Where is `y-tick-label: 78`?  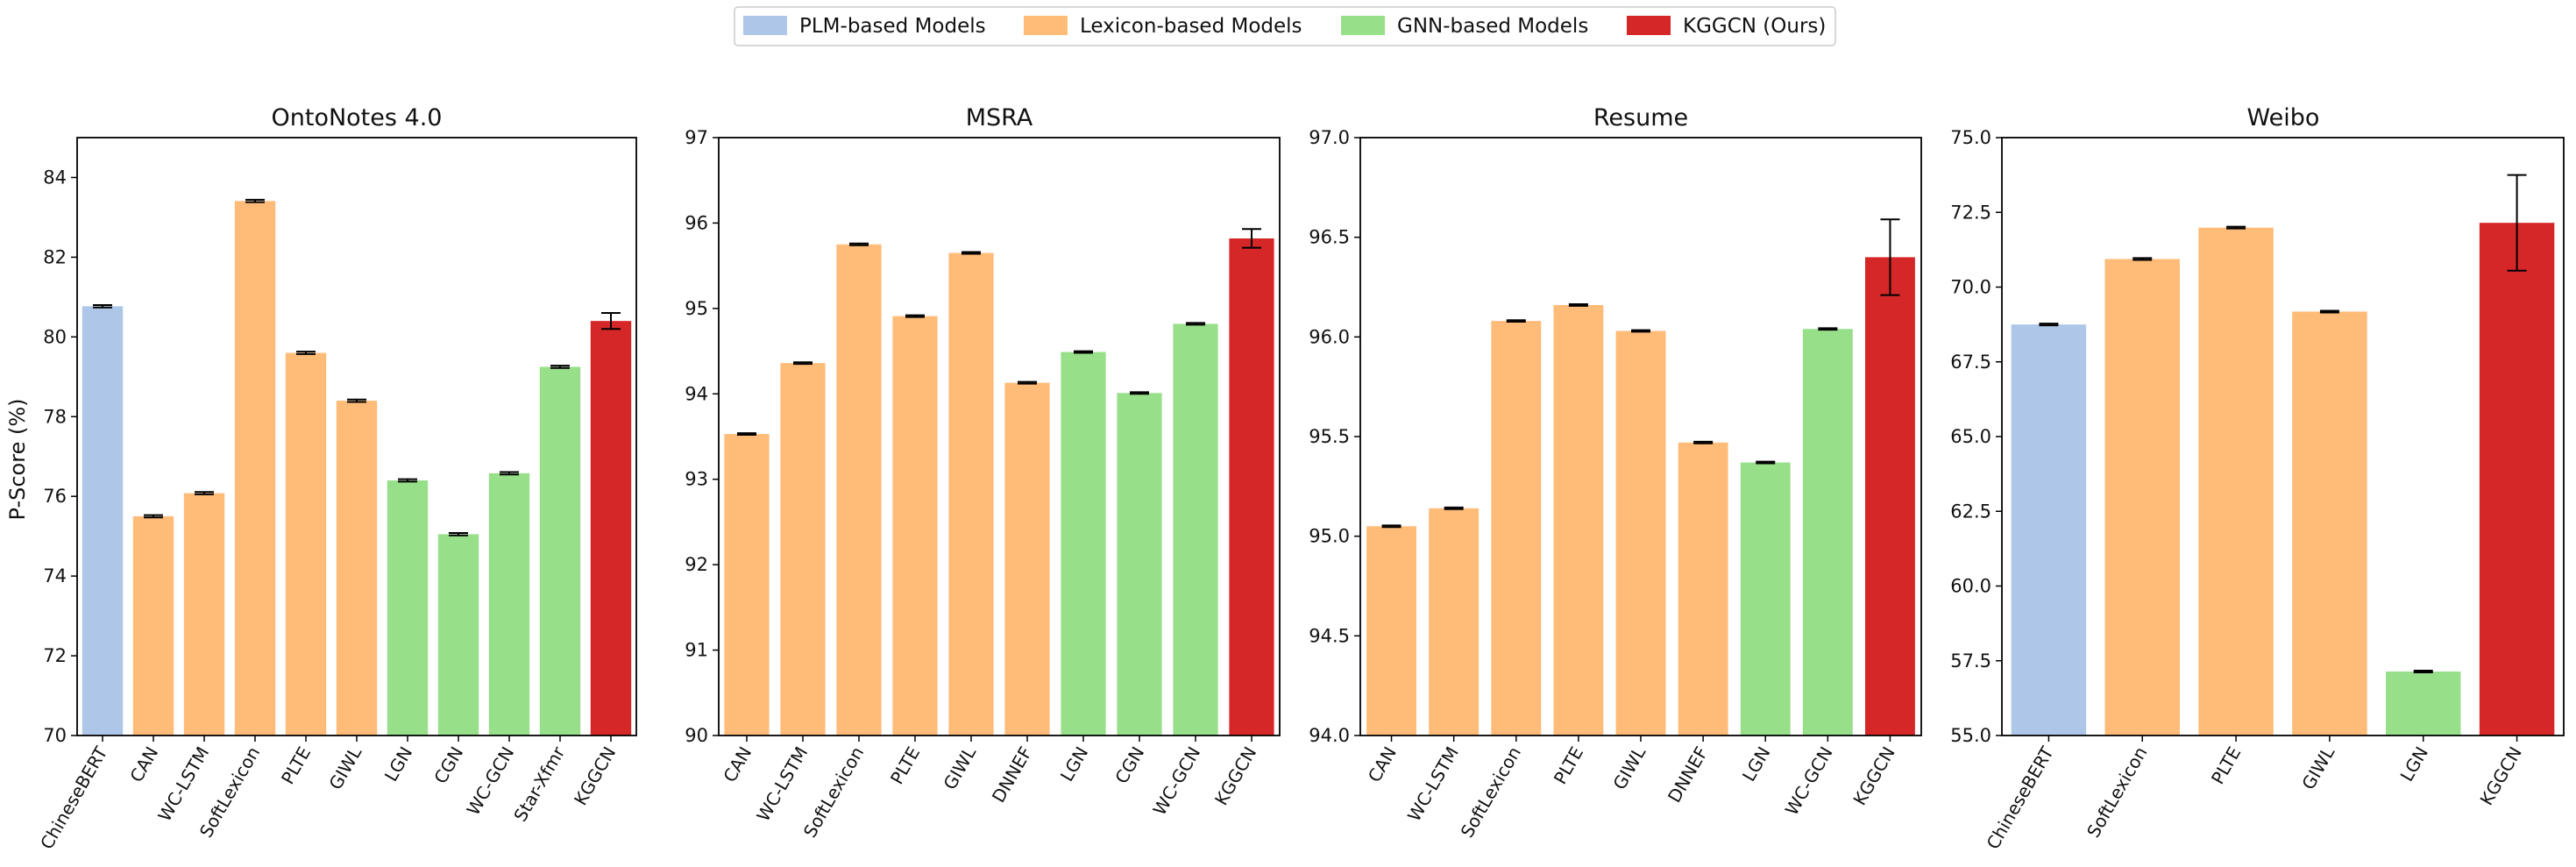 y-tick-label: 78 is located at coordinates (55, 417).